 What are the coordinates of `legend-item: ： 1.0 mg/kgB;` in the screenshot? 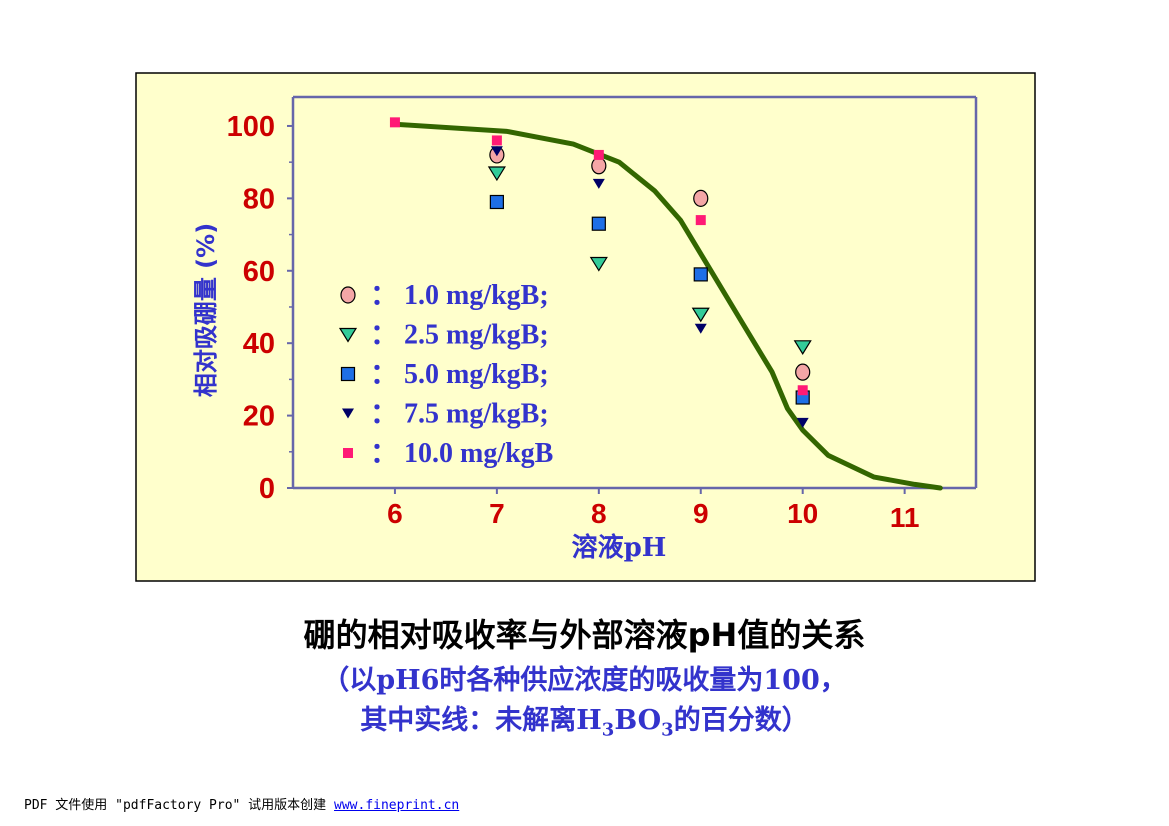 It's located at (444, 294).